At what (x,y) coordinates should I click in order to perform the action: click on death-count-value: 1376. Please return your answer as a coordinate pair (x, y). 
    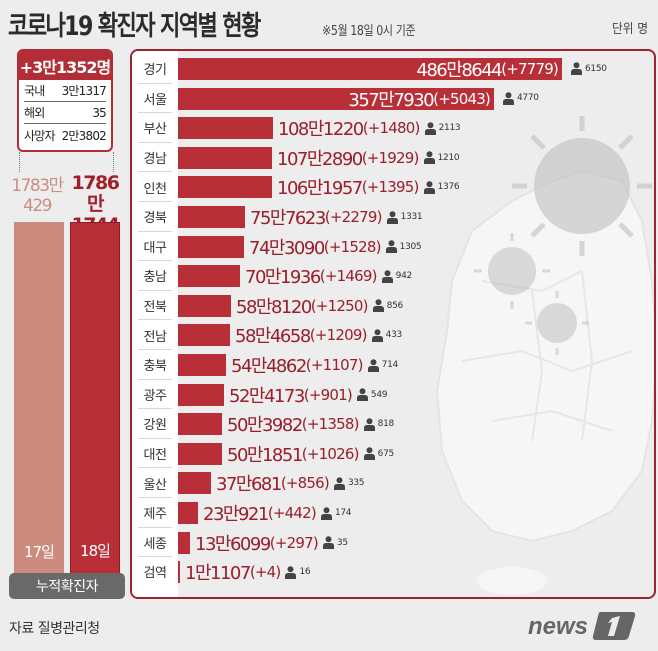
    Looking at the image, I should click on (448, 187).